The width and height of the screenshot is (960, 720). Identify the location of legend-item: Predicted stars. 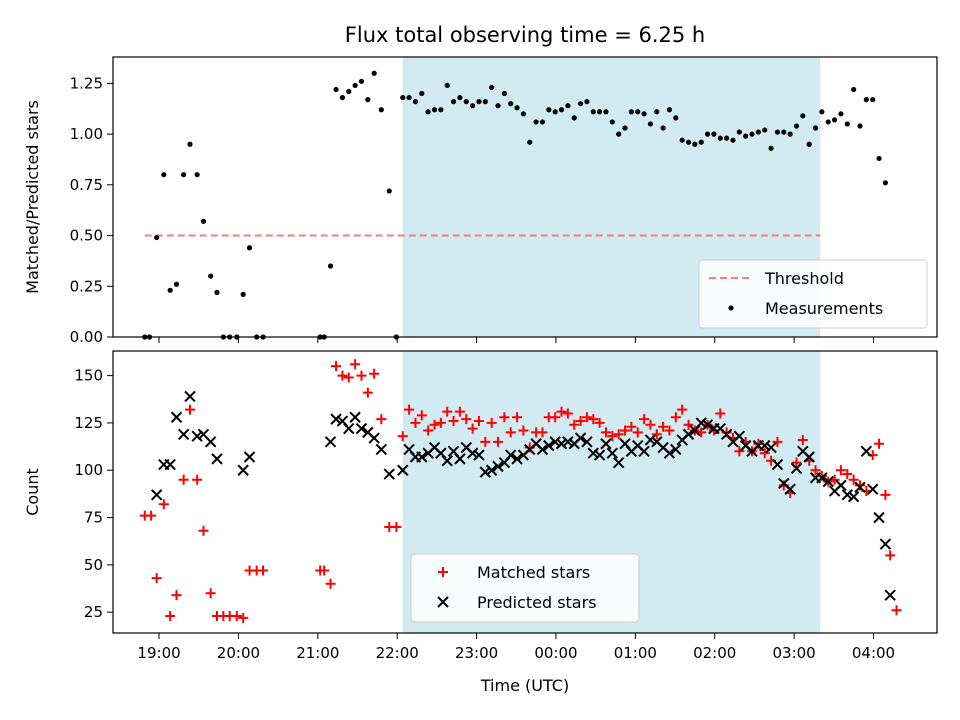
(517, 602).